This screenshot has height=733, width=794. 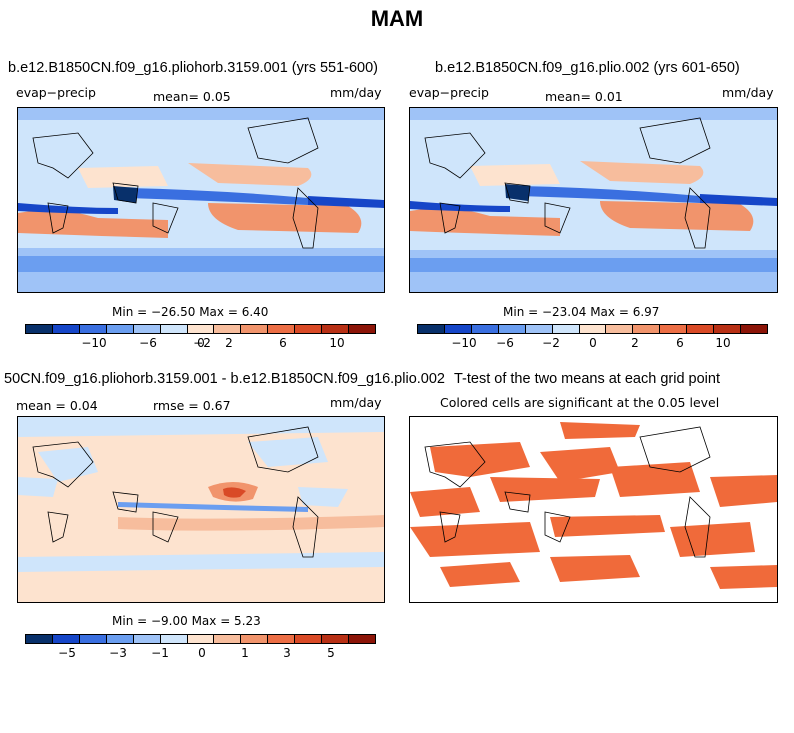 I want to click on panel2-variable-label: evap−precip, so click(x=449, y=92).